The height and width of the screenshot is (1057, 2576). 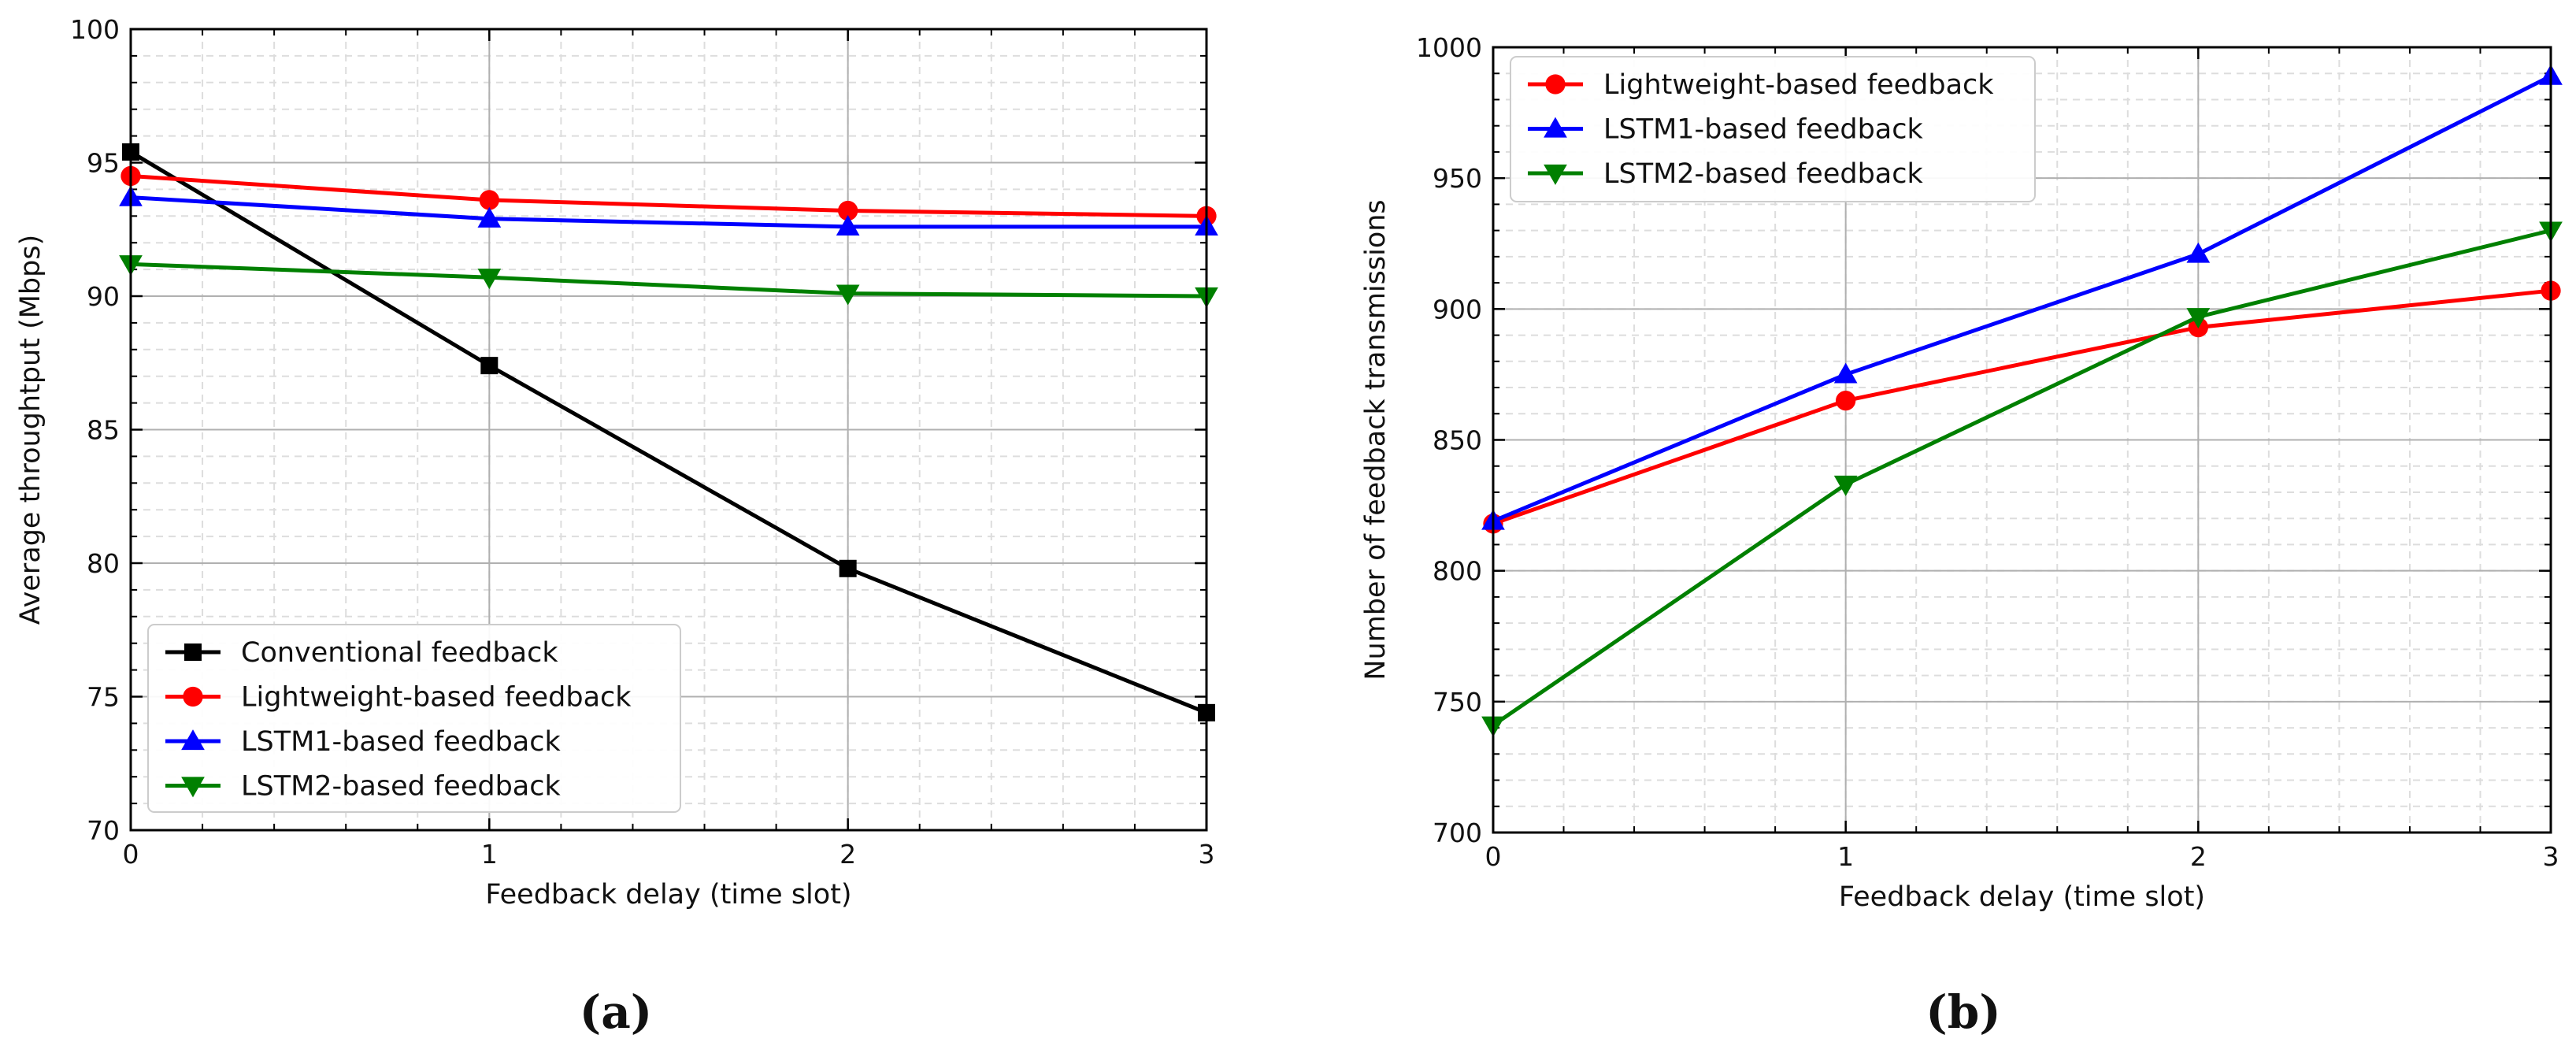 What do you see at coordinates (103, 563) in the screenshot?
I see `y-tick-label: 80` at bounding box center [103, 563].